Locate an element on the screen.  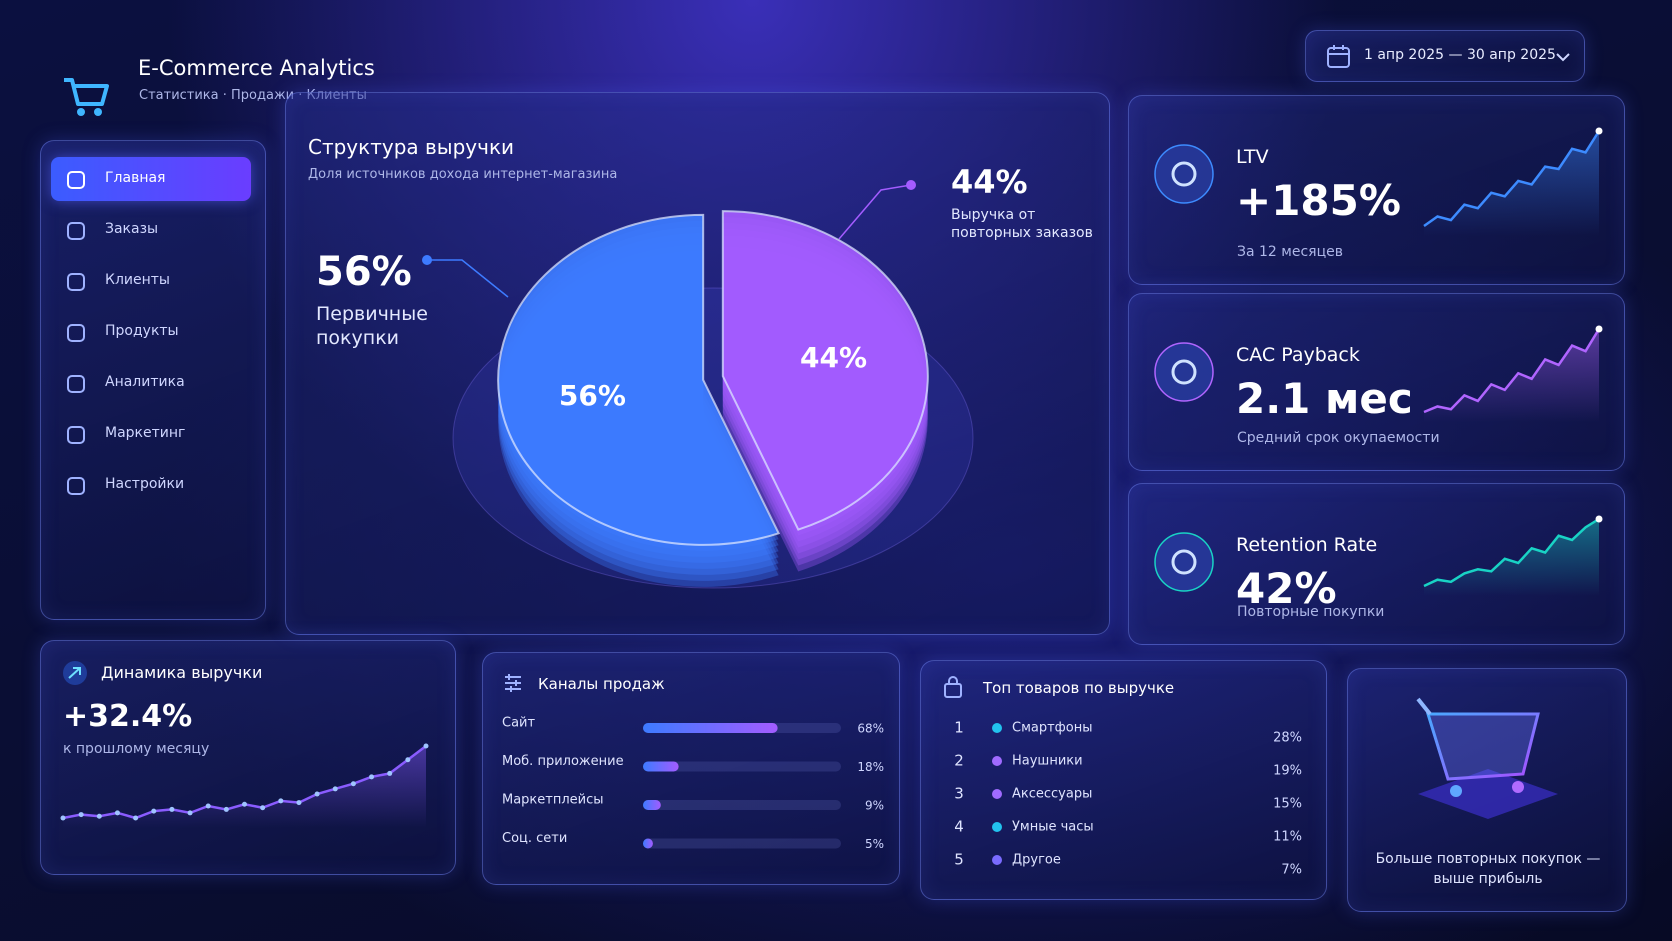
date-picker: 1 апр 2025 — 30 апр 2025 is located at coordinates (1445, 56).